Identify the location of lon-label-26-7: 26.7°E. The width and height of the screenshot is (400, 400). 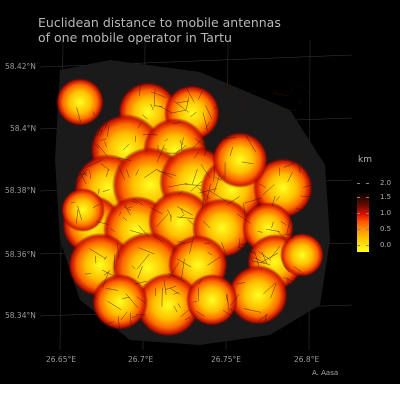
(141, 359).